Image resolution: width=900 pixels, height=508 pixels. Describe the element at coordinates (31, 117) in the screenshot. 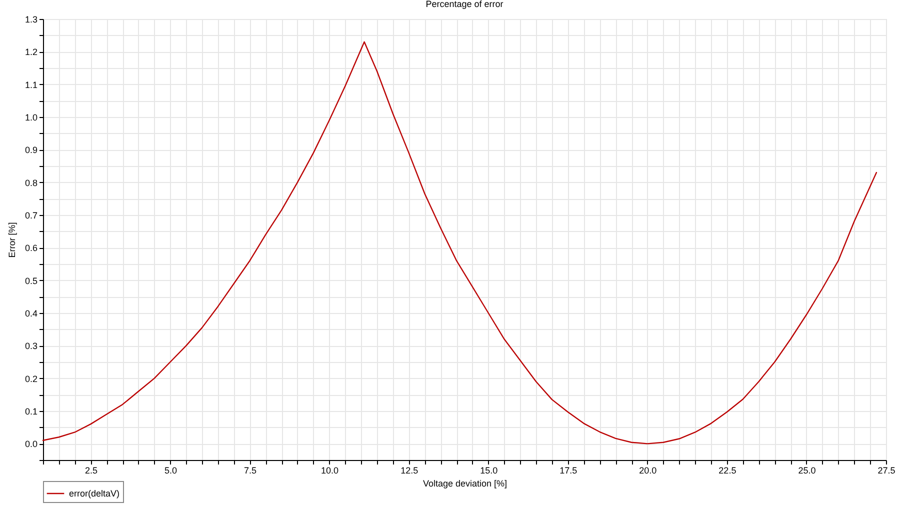

I see `y-tick-label: 1.0` at that location.